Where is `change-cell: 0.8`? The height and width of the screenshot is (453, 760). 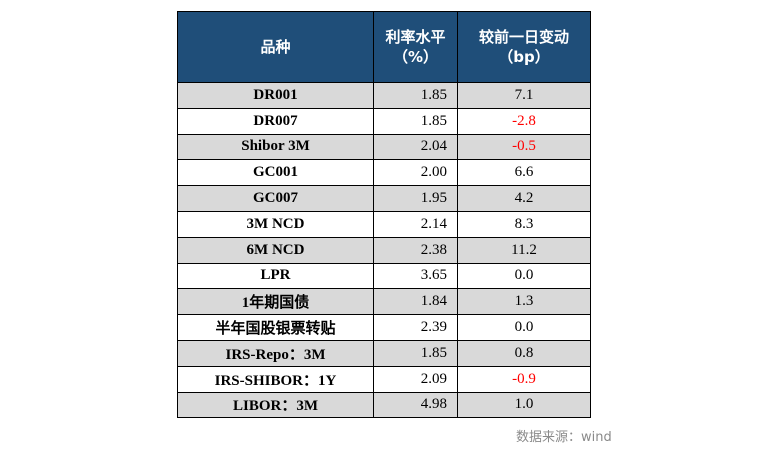 change-cell: 0.8 is located at coordinates (524, 353).